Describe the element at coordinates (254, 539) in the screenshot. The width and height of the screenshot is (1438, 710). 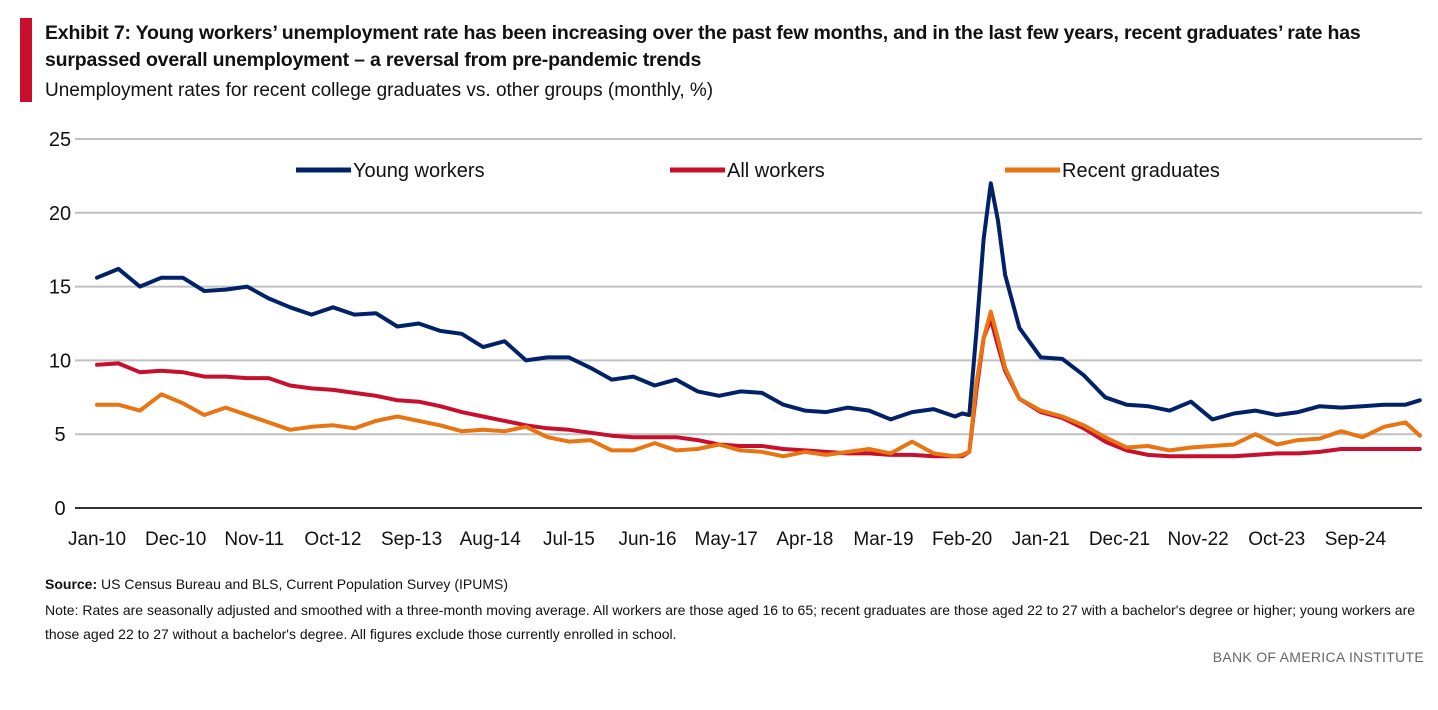
I see `x-tick-label: Nov-11` at that location.